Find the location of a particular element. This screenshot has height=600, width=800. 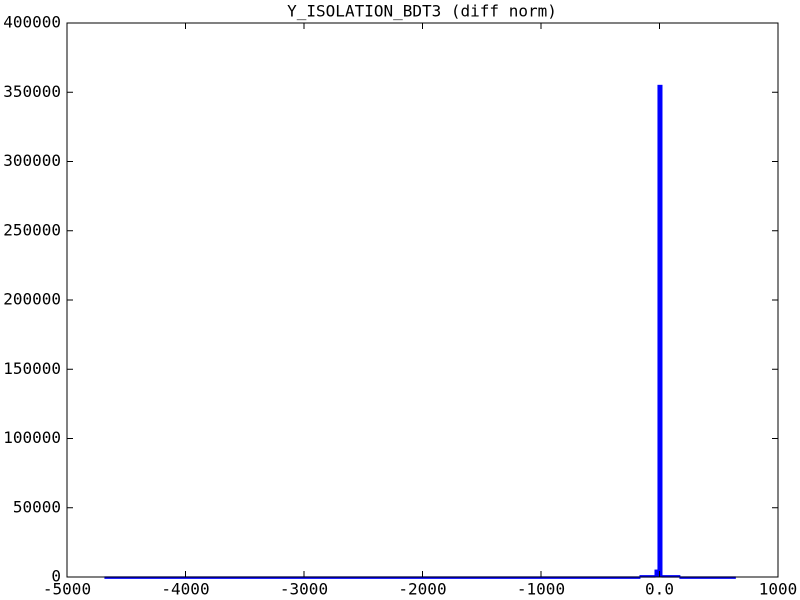

y-tick-label: 200000 is located at coordinates (32, 299).